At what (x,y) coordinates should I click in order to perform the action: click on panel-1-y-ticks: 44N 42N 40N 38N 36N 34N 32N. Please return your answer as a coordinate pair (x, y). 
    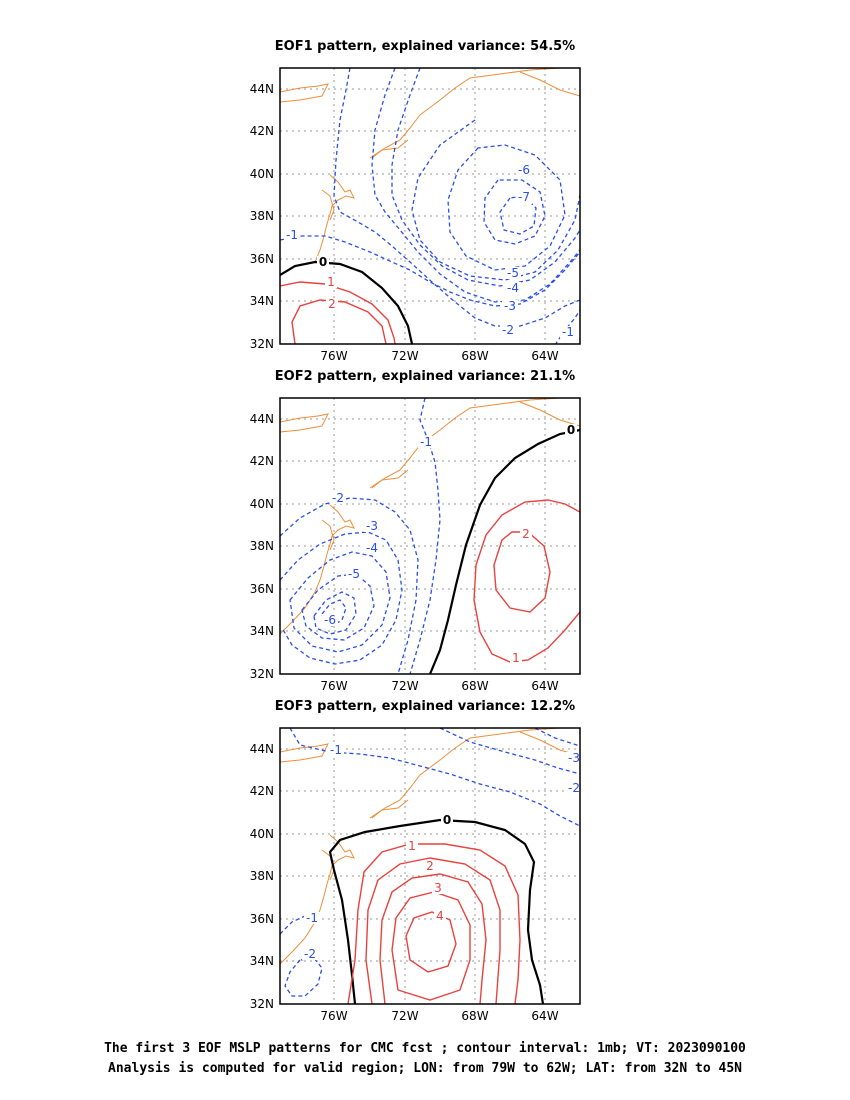
    Looking at the image, I should click on (262, 216).